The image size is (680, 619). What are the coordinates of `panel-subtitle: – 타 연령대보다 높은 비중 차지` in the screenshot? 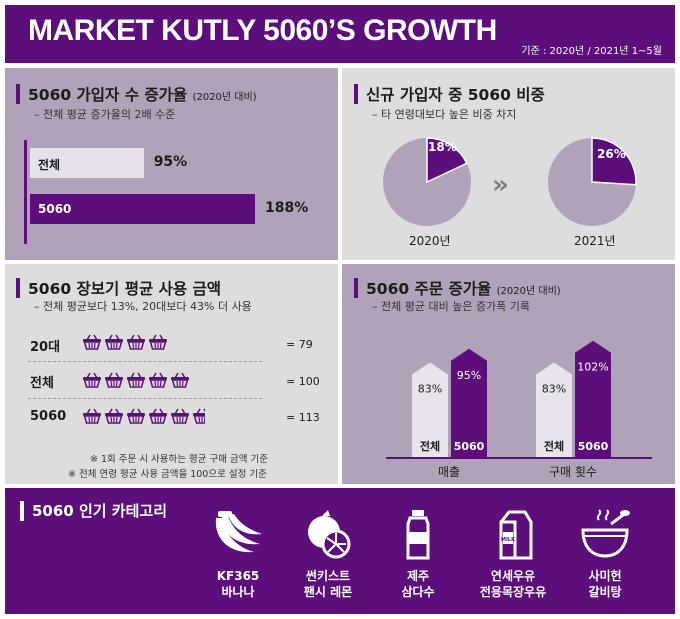 It's located at (444, 114).